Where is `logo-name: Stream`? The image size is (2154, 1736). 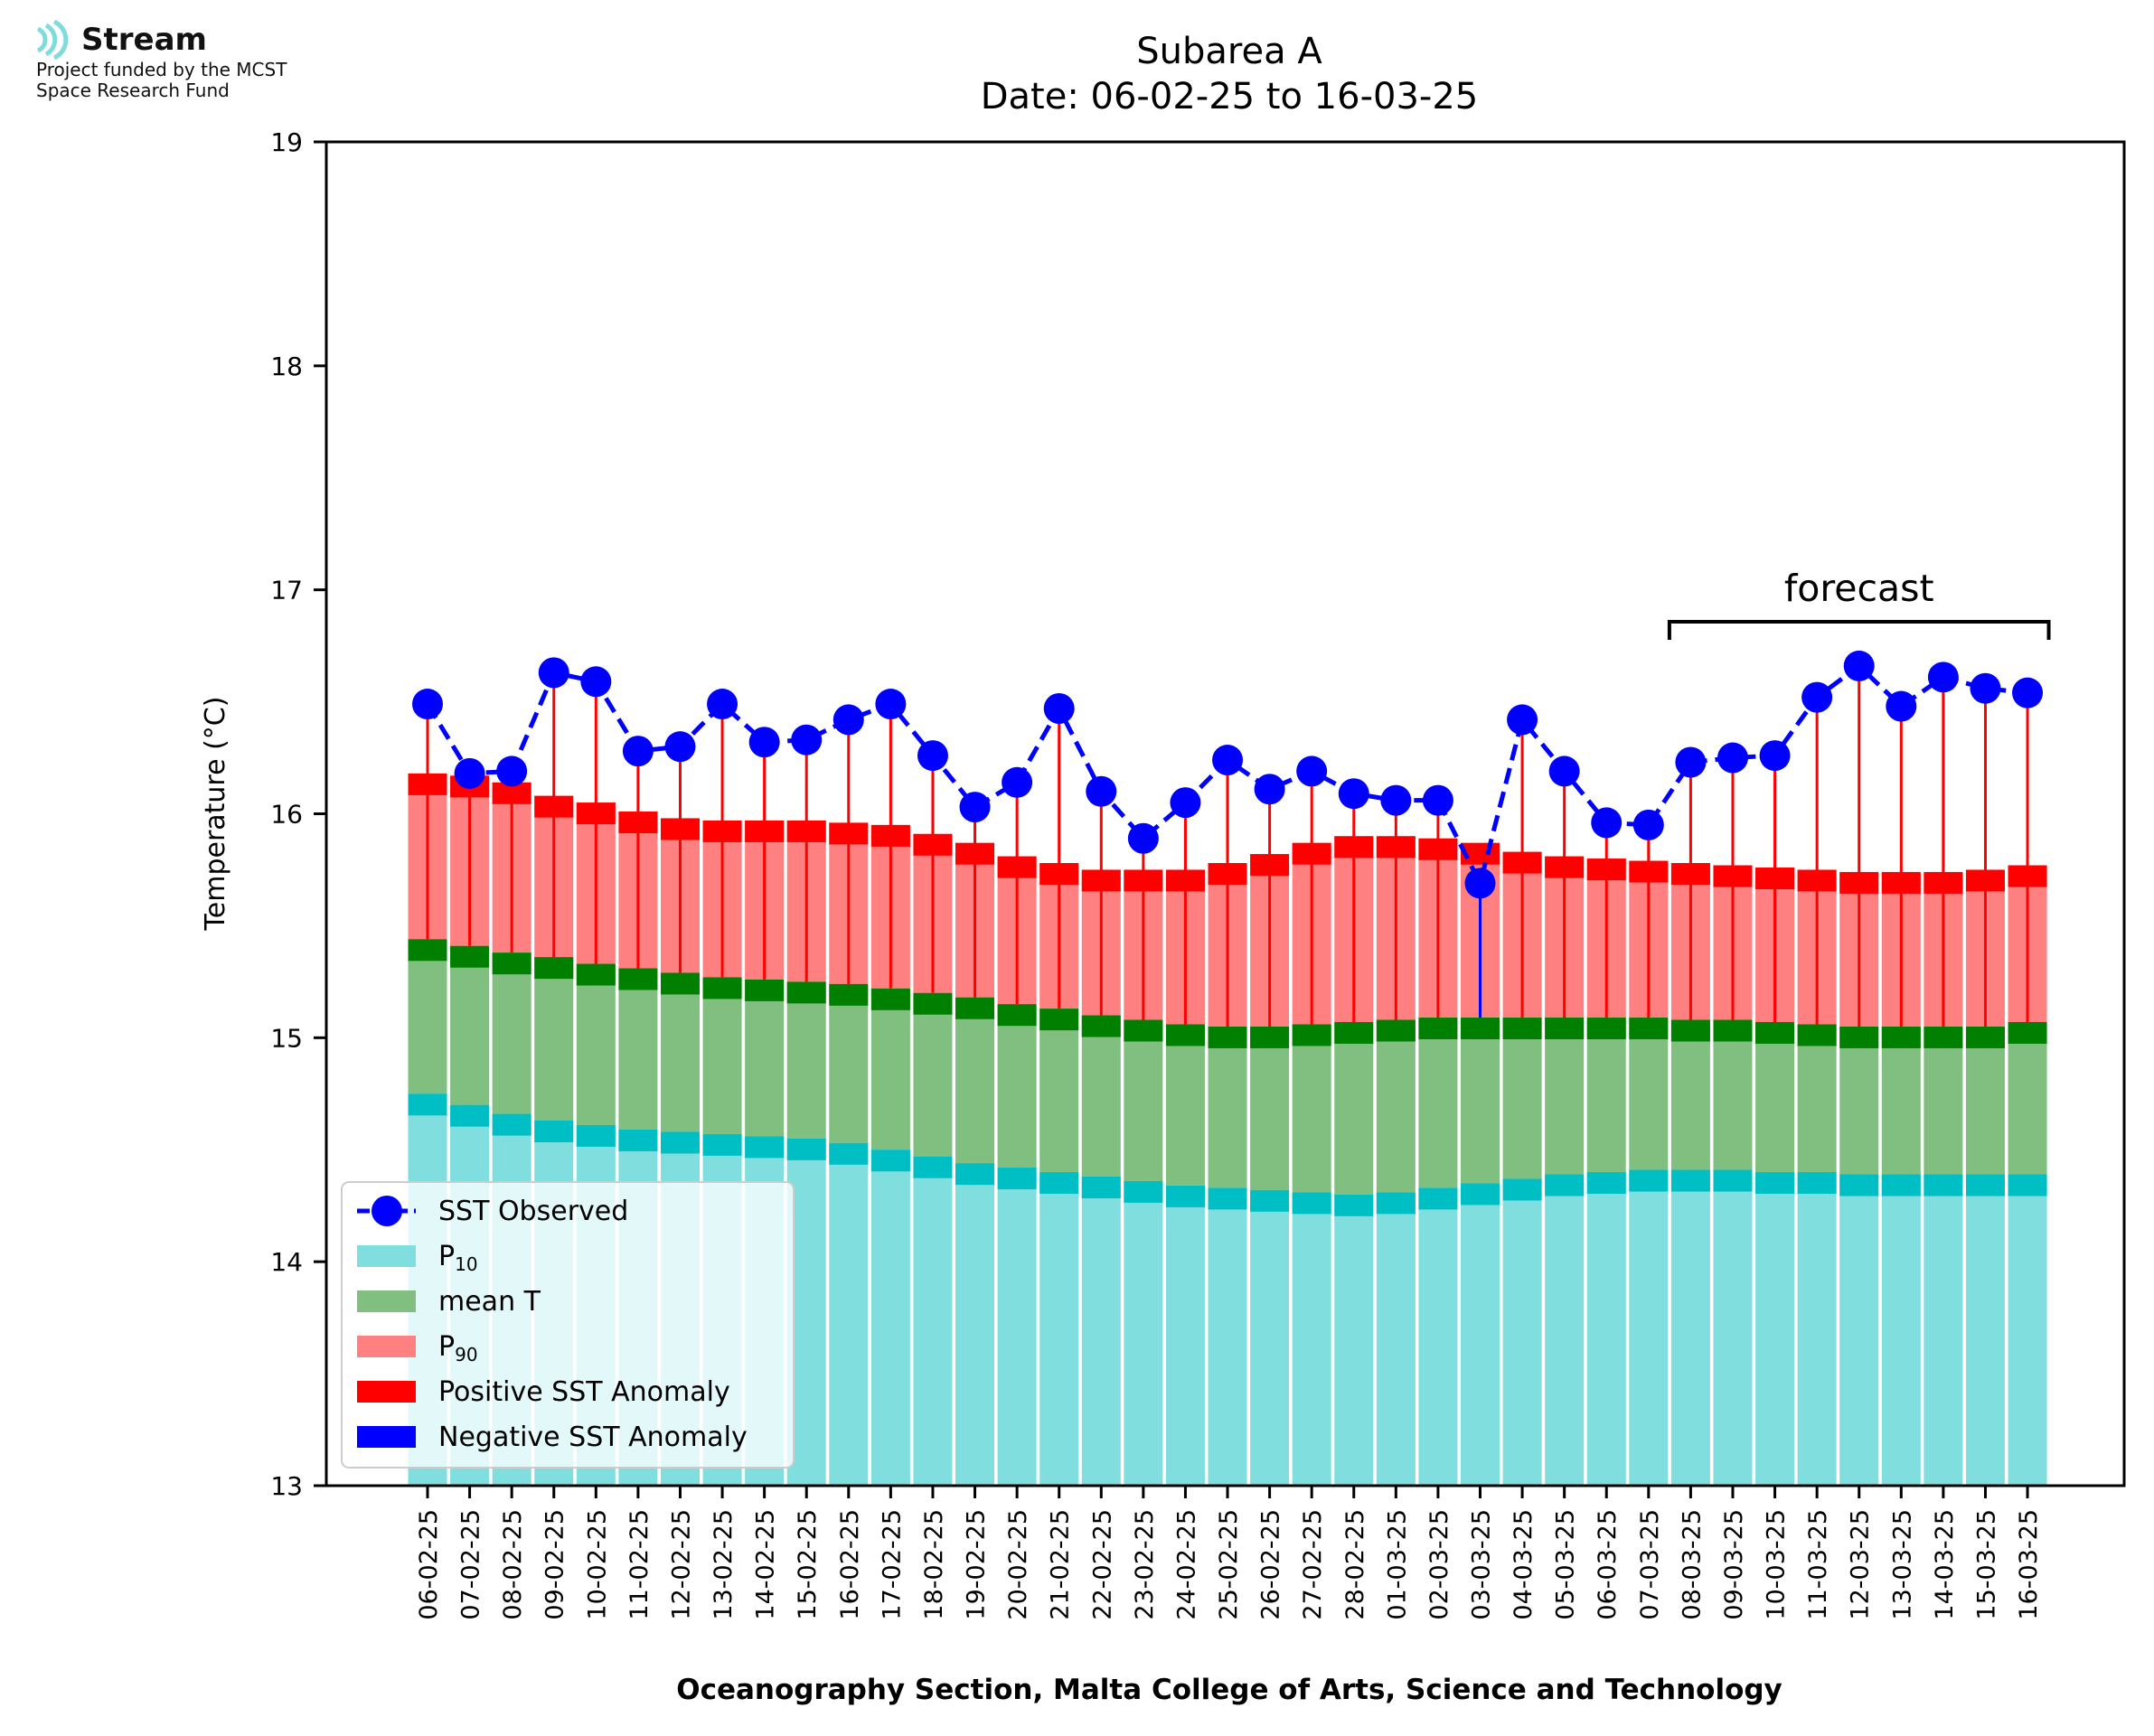 logo-name: Stream is located at coordinates (144, 40).